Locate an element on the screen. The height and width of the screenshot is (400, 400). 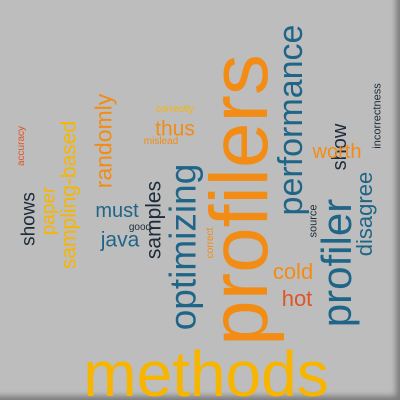
word-disagree: disagree is located at coordinates (364, 214).